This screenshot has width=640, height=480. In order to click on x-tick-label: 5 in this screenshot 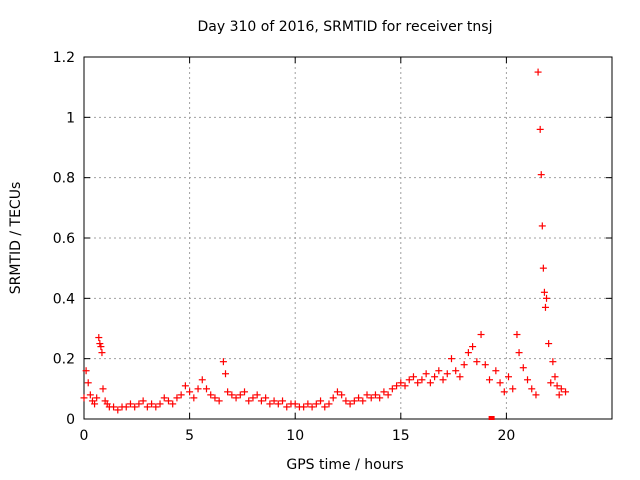, I will do `click(189, 436)`.